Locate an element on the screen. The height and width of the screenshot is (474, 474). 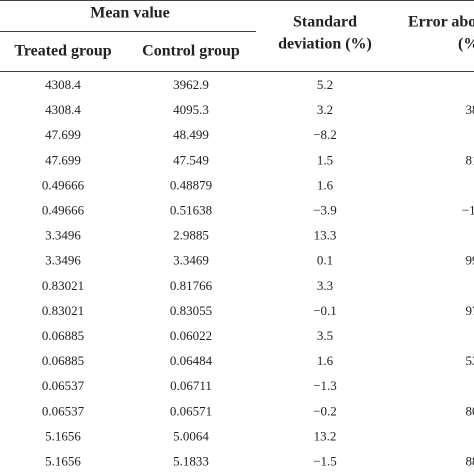
table-cell: −1.5 is located at coordinates (325, 460).